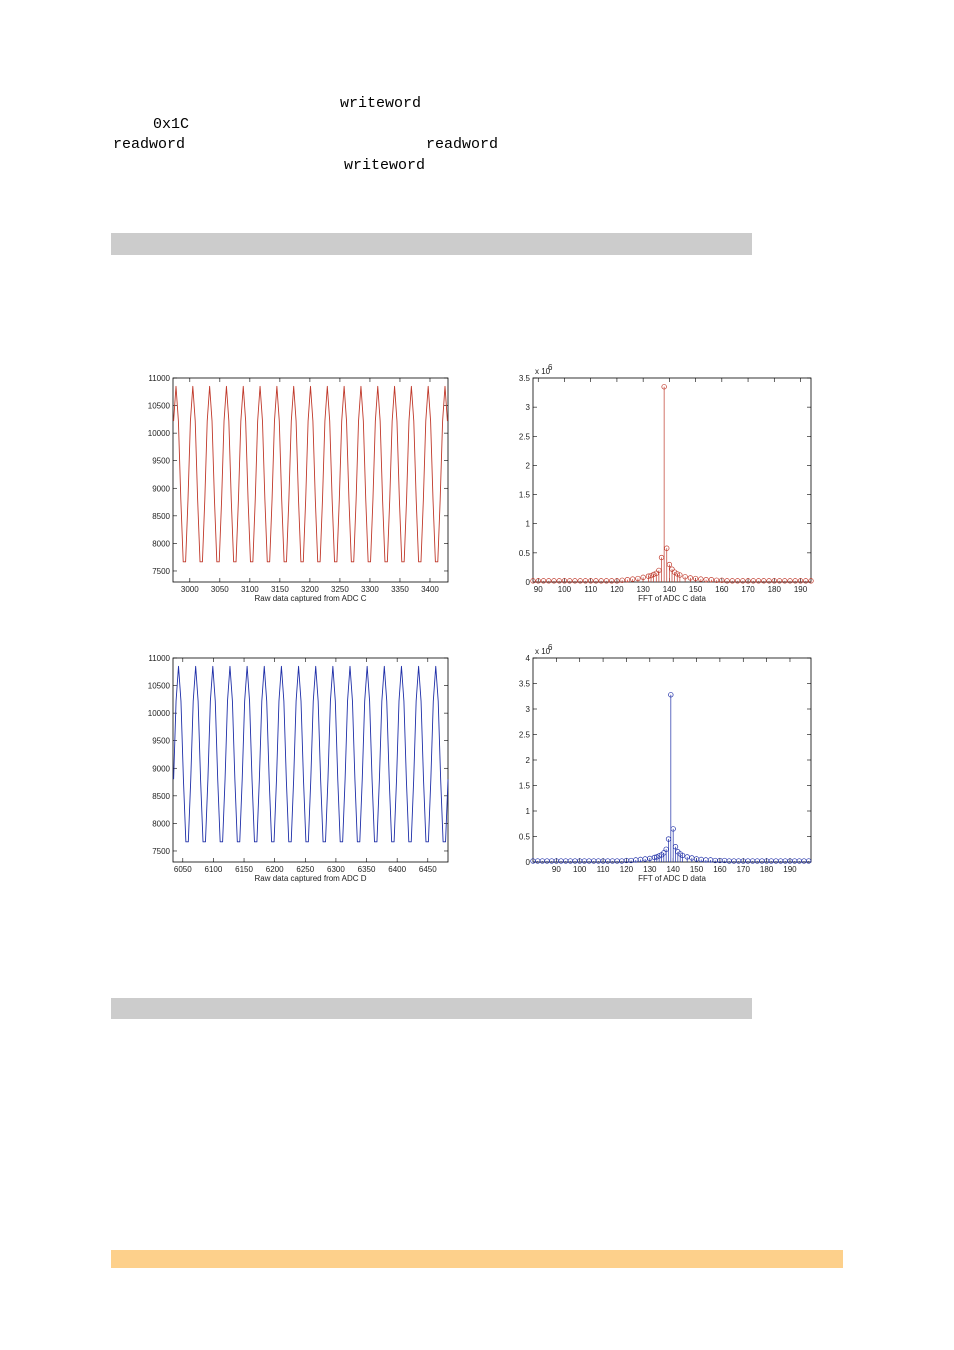 This screenshot has height=1350, width=954. What do you see at coordinates (670, 589) in the screenshot?
I see `x-tick-label: 140` at bounding box center [670, 589].